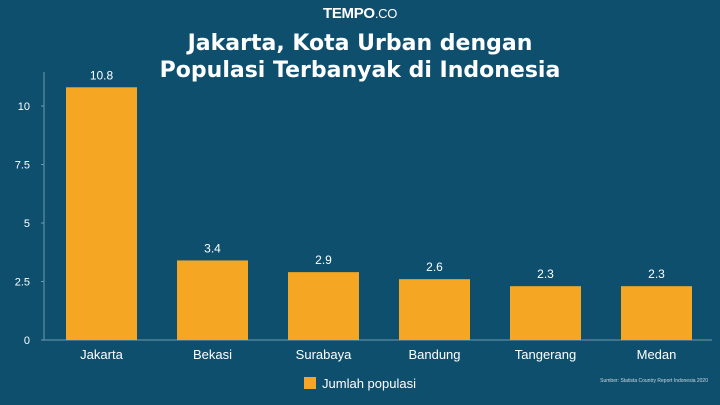  I want to click on bar-value-label: 3.4, so click(212, 248).